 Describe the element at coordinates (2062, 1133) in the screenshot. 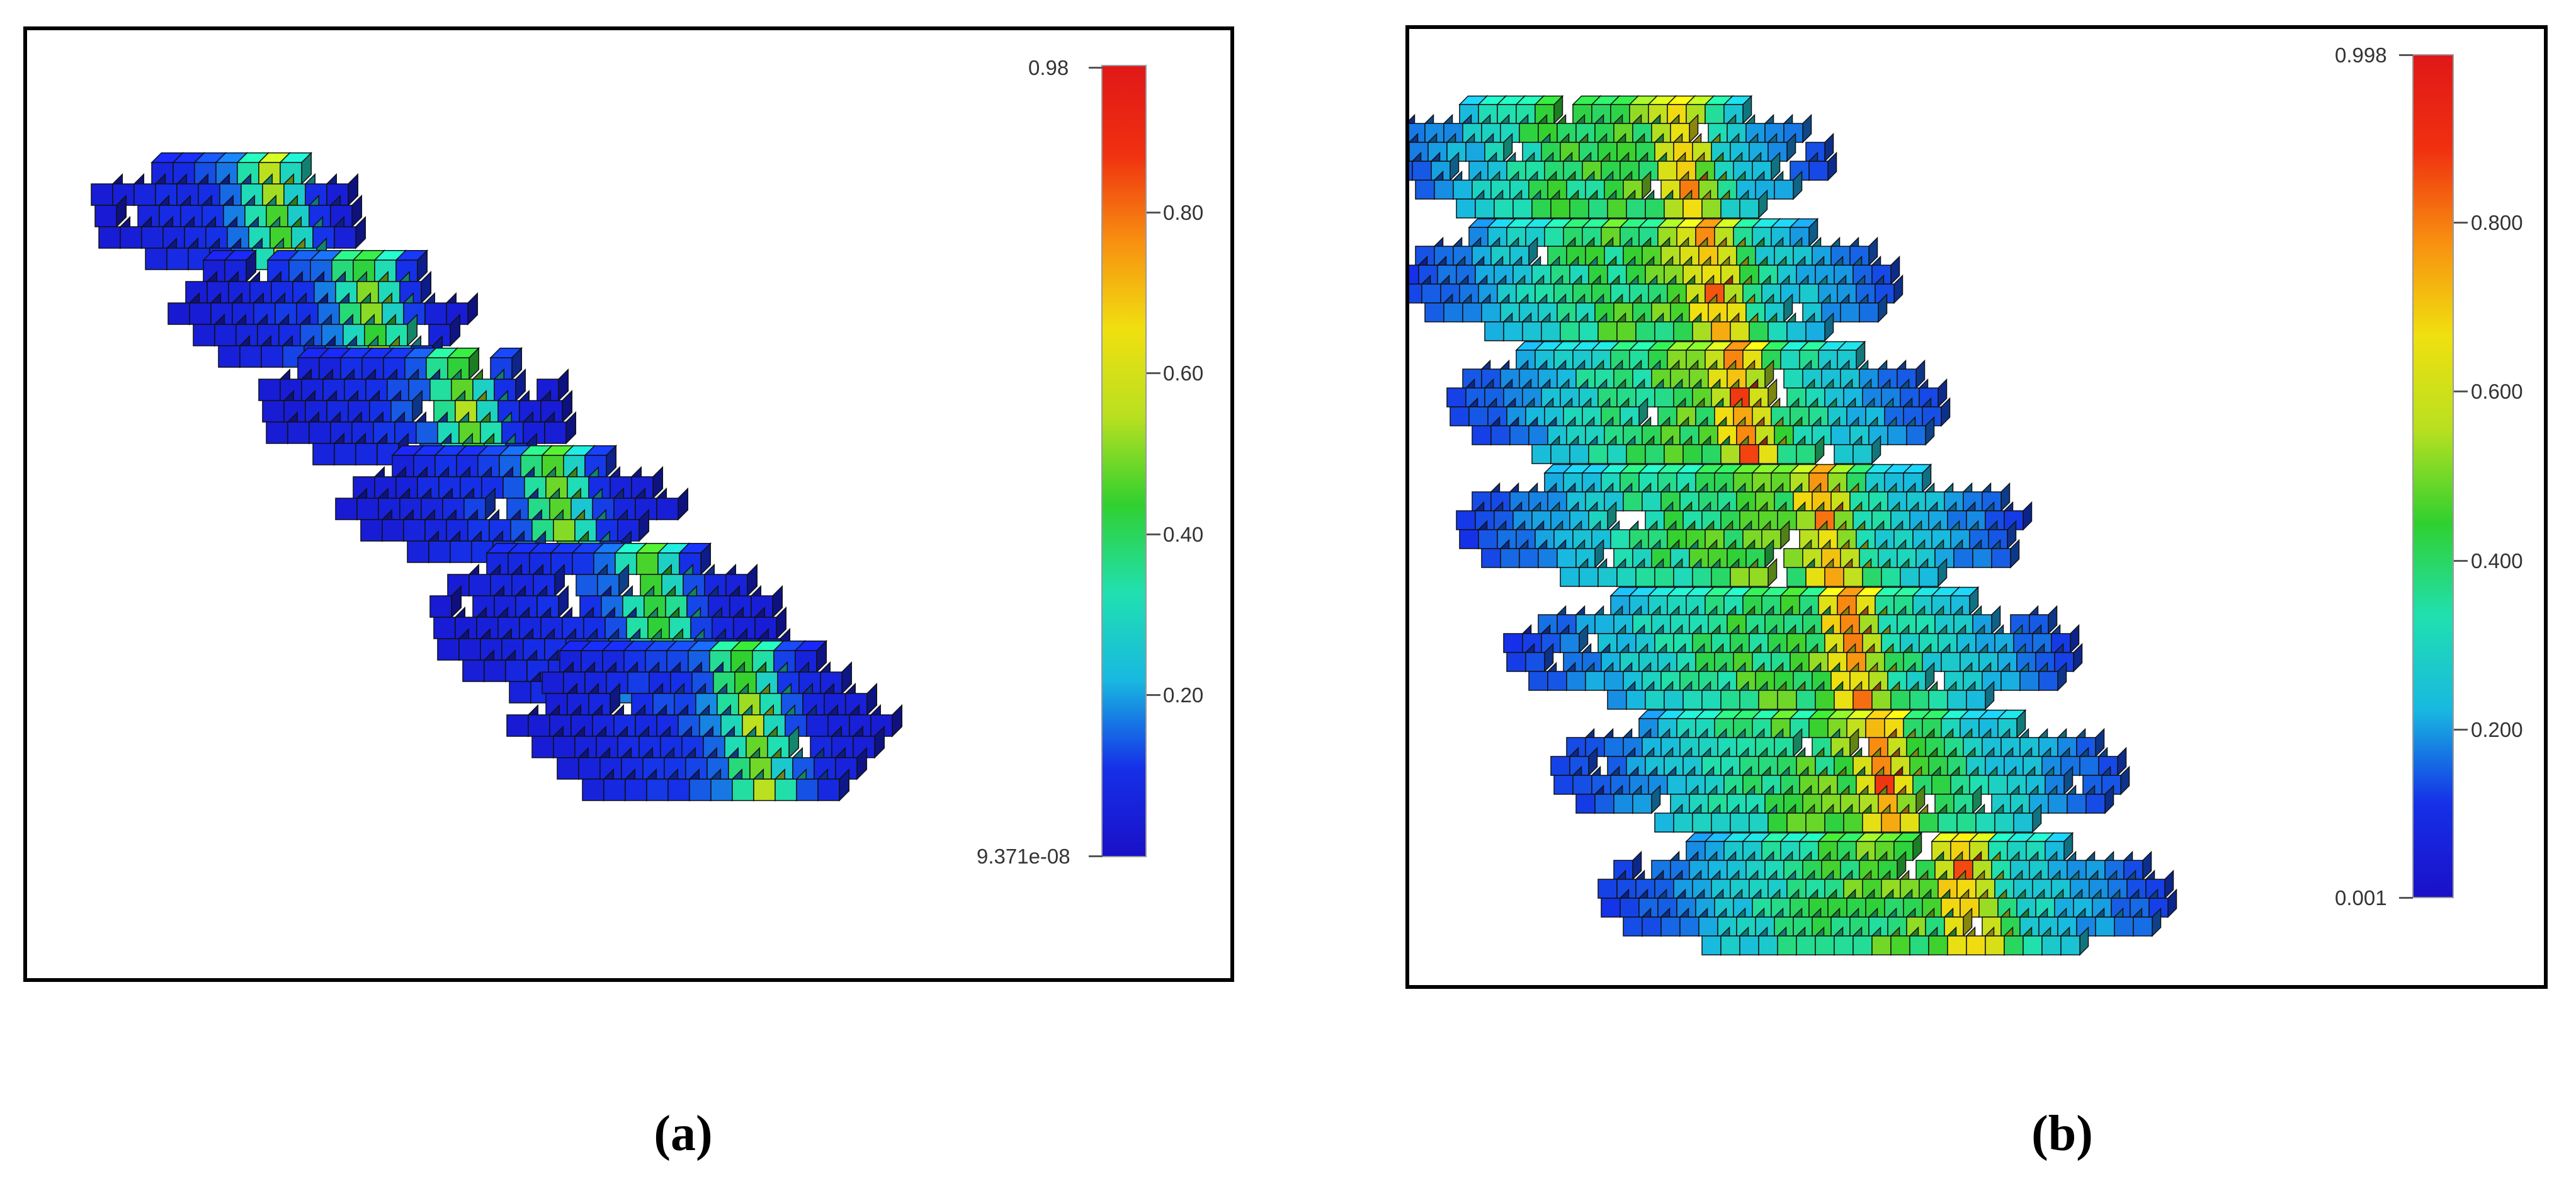

I see `caption-b: (b)` at that location.